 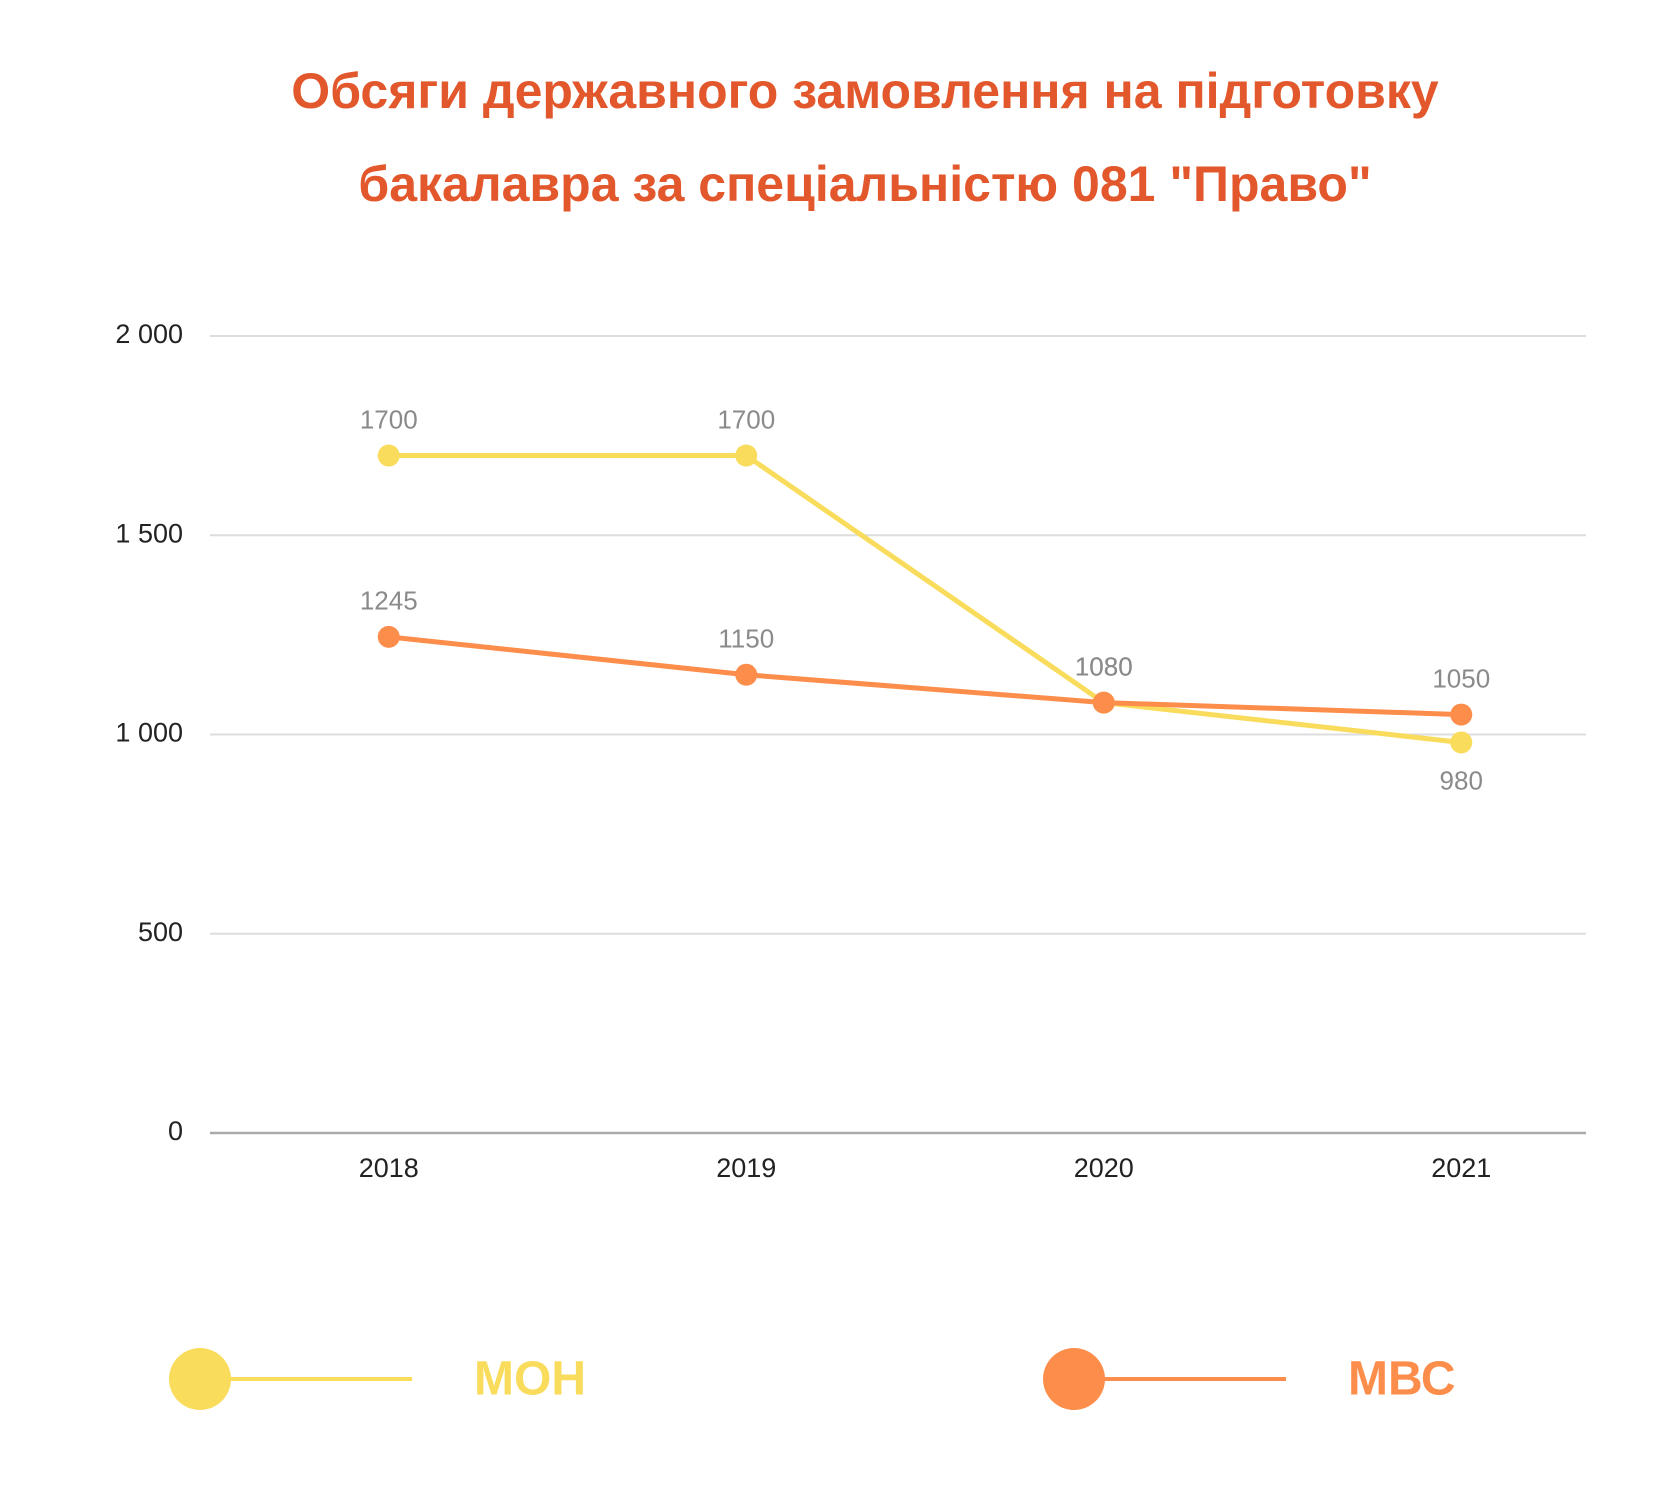 I want to click on legend-label: МВС, so click(x=1401, y=1379).